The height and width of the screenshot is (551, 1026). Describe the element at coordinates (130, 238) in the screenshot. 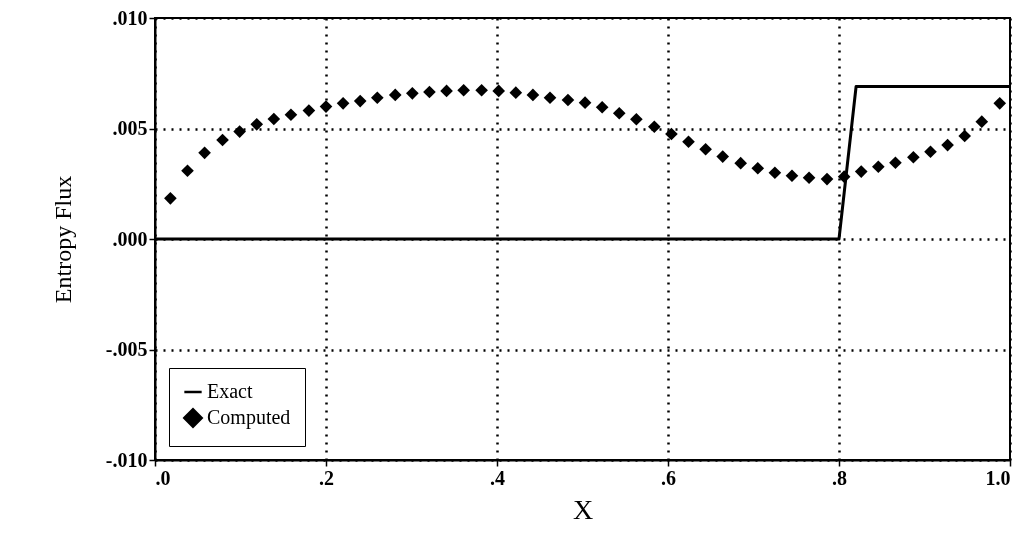

I see `y-tick-label: .000` at that location.